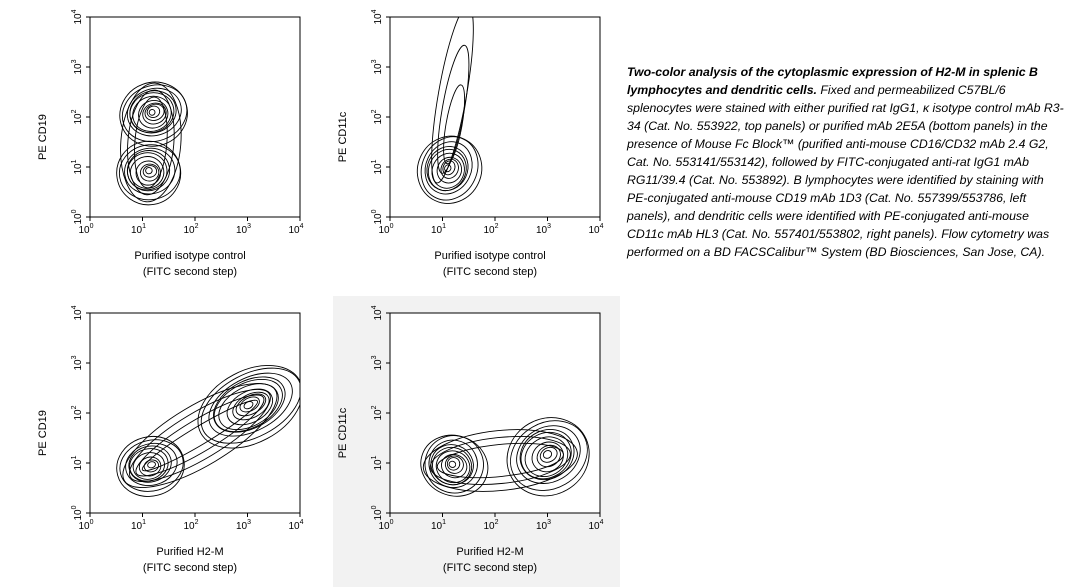 The width and height of the screenshot is (1075, 587). What do you see at coordinates (43, 137) in the screenshot?
I see `y-axis-label: PE CD19` at bounding box center [43, 137].